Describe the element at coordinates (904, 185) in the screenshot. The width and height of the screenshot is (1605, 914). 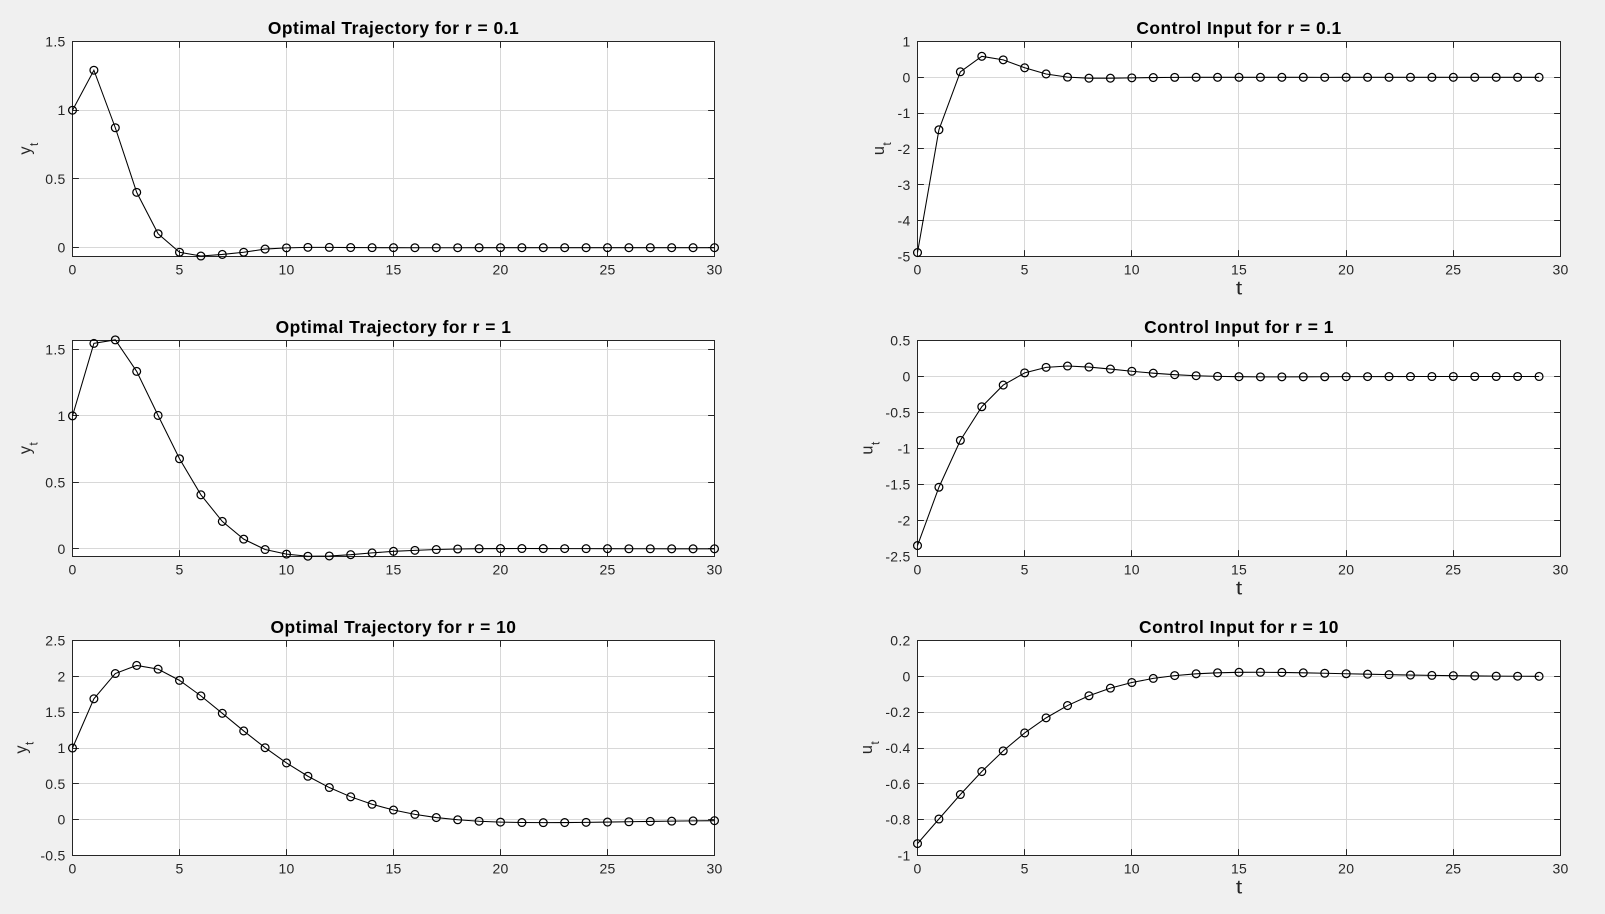
I see `svg-text: -3` at that location.